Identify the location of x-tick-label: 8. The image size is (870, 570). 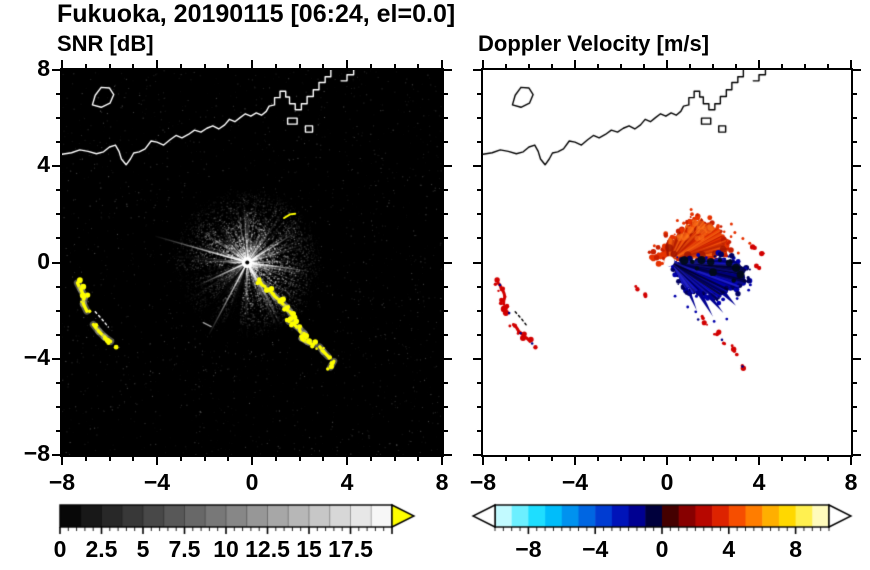
(442, 482).